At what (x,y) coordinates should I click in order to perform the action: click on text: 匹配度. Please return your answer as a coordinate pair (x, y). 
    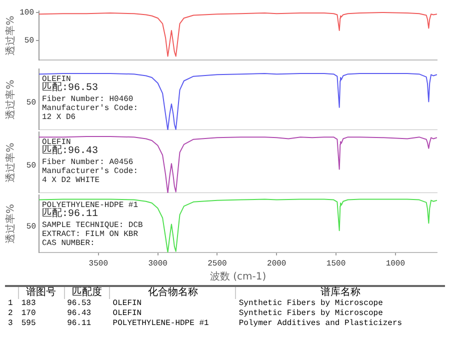
    Looking at the image, I should click on (87, 293).